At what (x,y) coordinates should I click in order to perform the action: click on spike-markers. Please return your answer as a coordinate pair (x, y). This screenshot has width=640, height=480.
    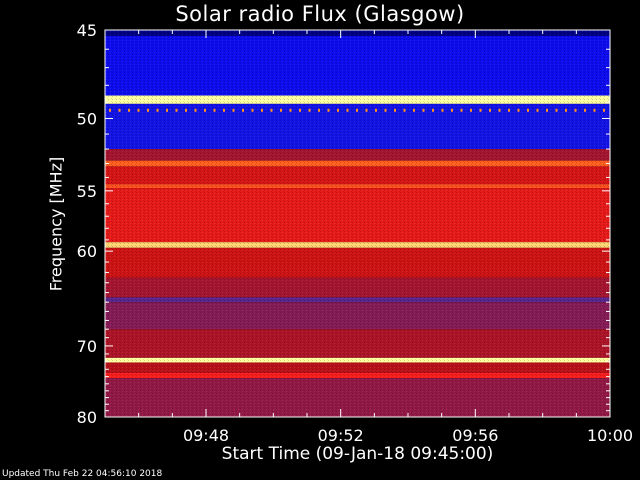
    Looking at the image, I should click on (357, 110).